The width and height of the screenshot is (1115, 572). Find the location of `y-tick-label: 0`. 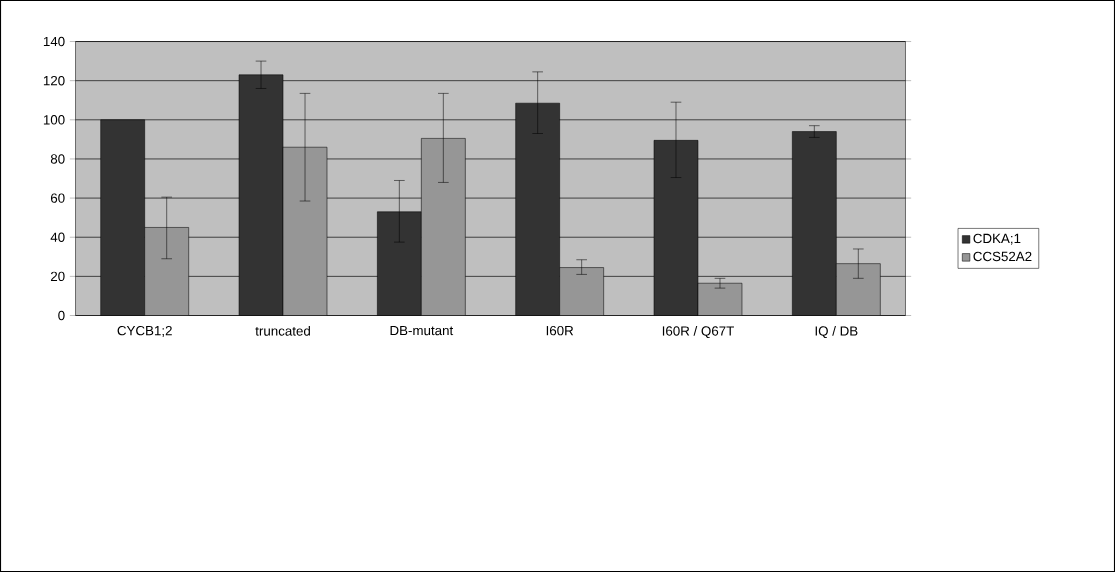

y-tick-label: 0 is located at coordinates (61, 315).